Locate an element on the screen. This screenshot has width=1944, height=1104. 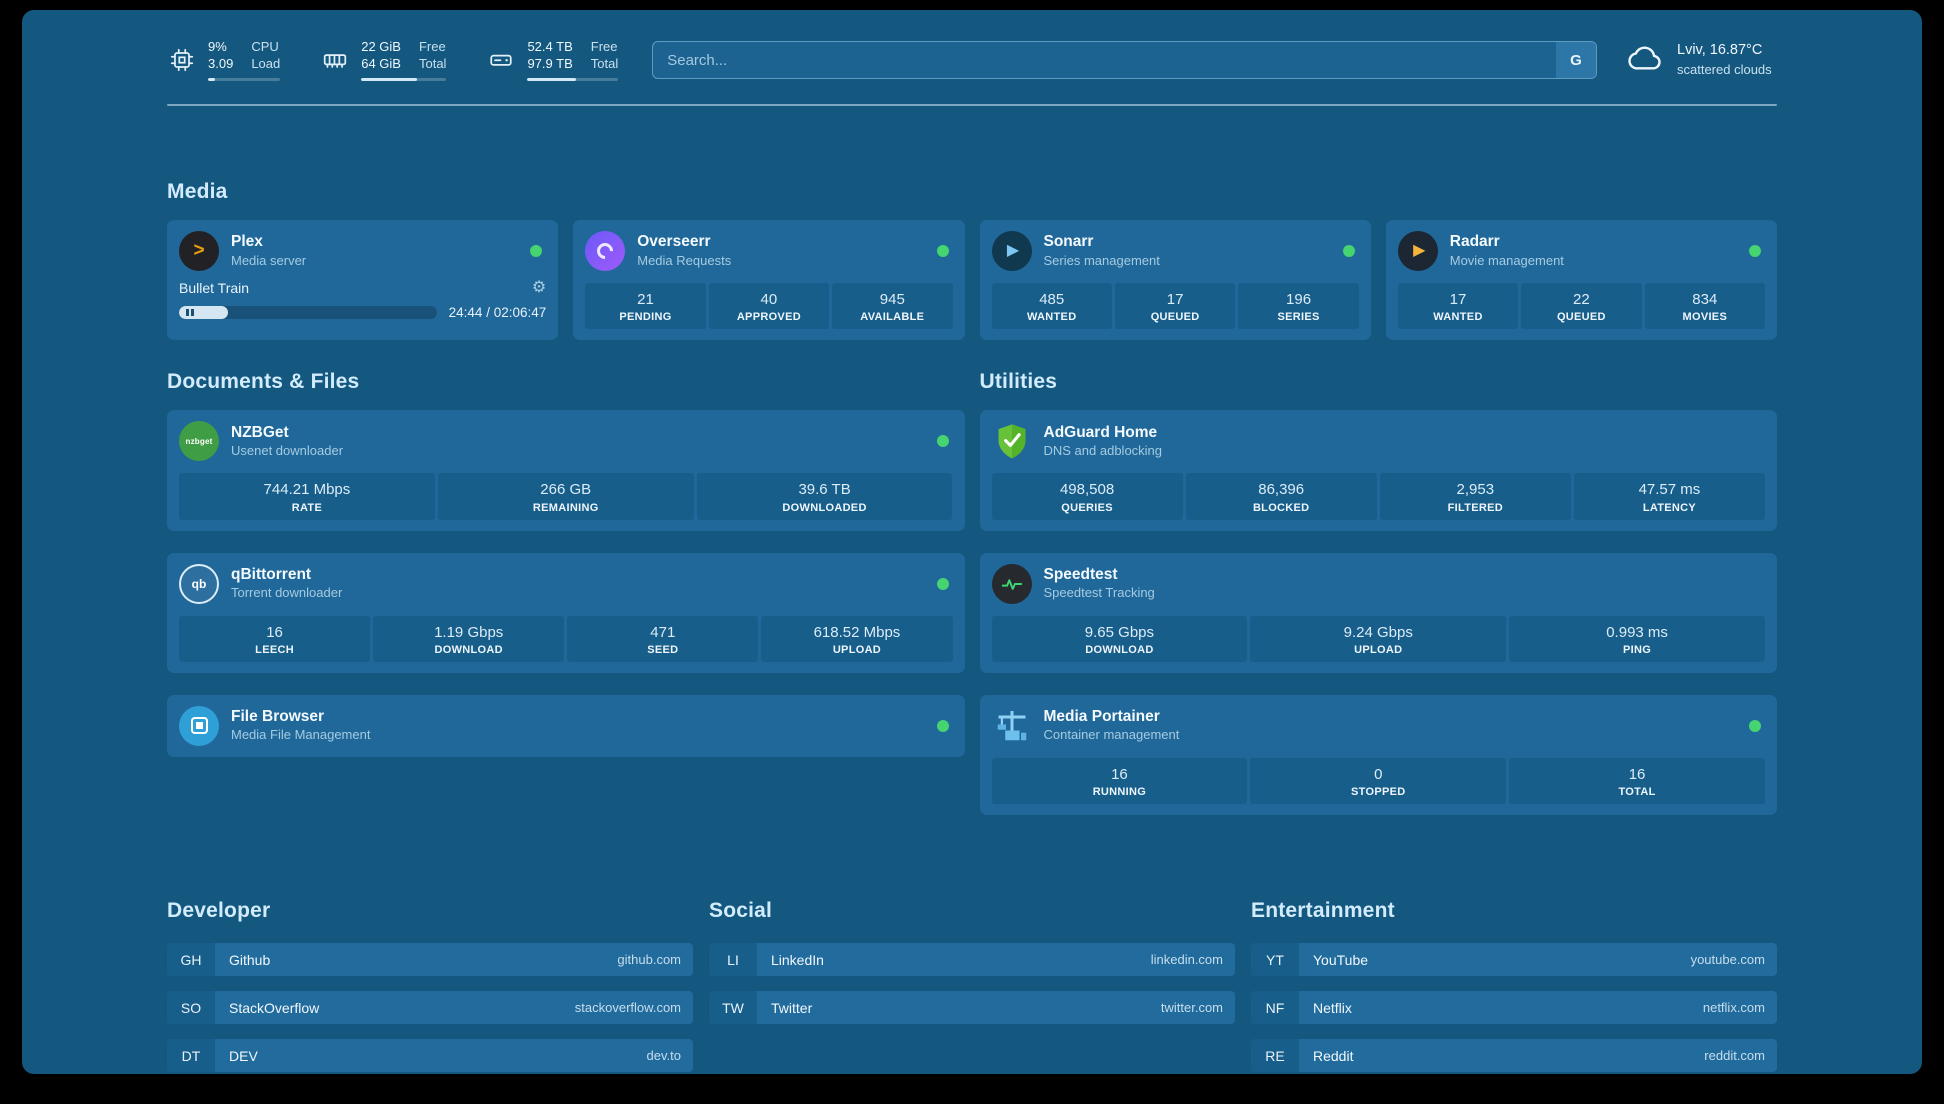
stat-tile: 17 QUEUED is located at coordinates (1175, 306).